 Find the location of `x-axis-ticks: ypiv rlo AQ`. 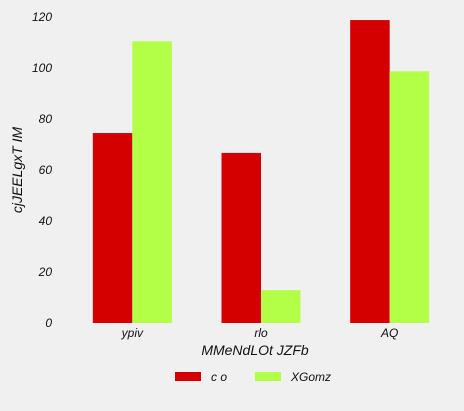

x-axis-ticks: ypiv rlo AQ is located at coordinates (260, 333).